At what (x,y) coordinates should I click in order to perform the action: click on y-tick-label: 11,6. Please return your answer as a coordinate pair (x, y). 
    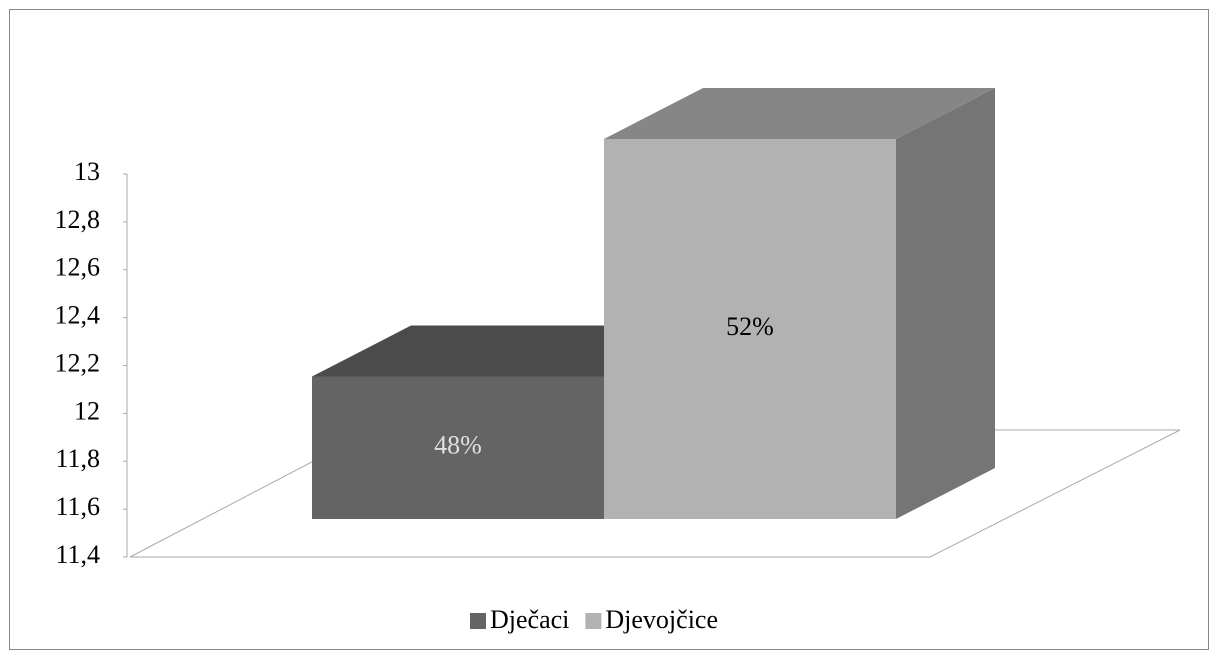
    Looking at the image, I should click on (77, 506).